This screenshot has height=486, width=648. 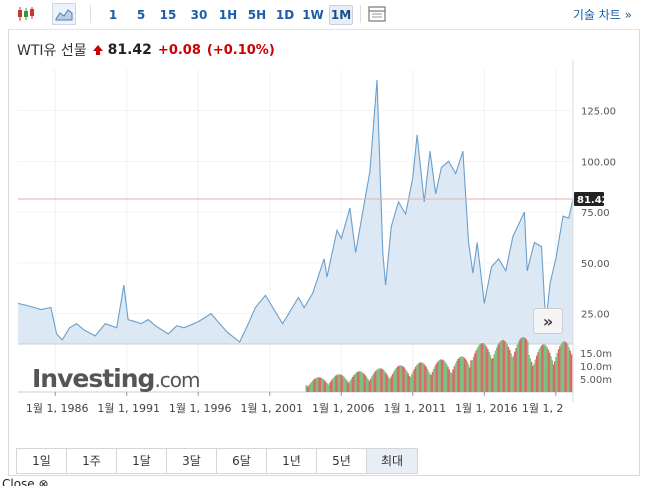 I want to click on x-tick-label: 1월 1, 2001, so click(x=271, y=408).